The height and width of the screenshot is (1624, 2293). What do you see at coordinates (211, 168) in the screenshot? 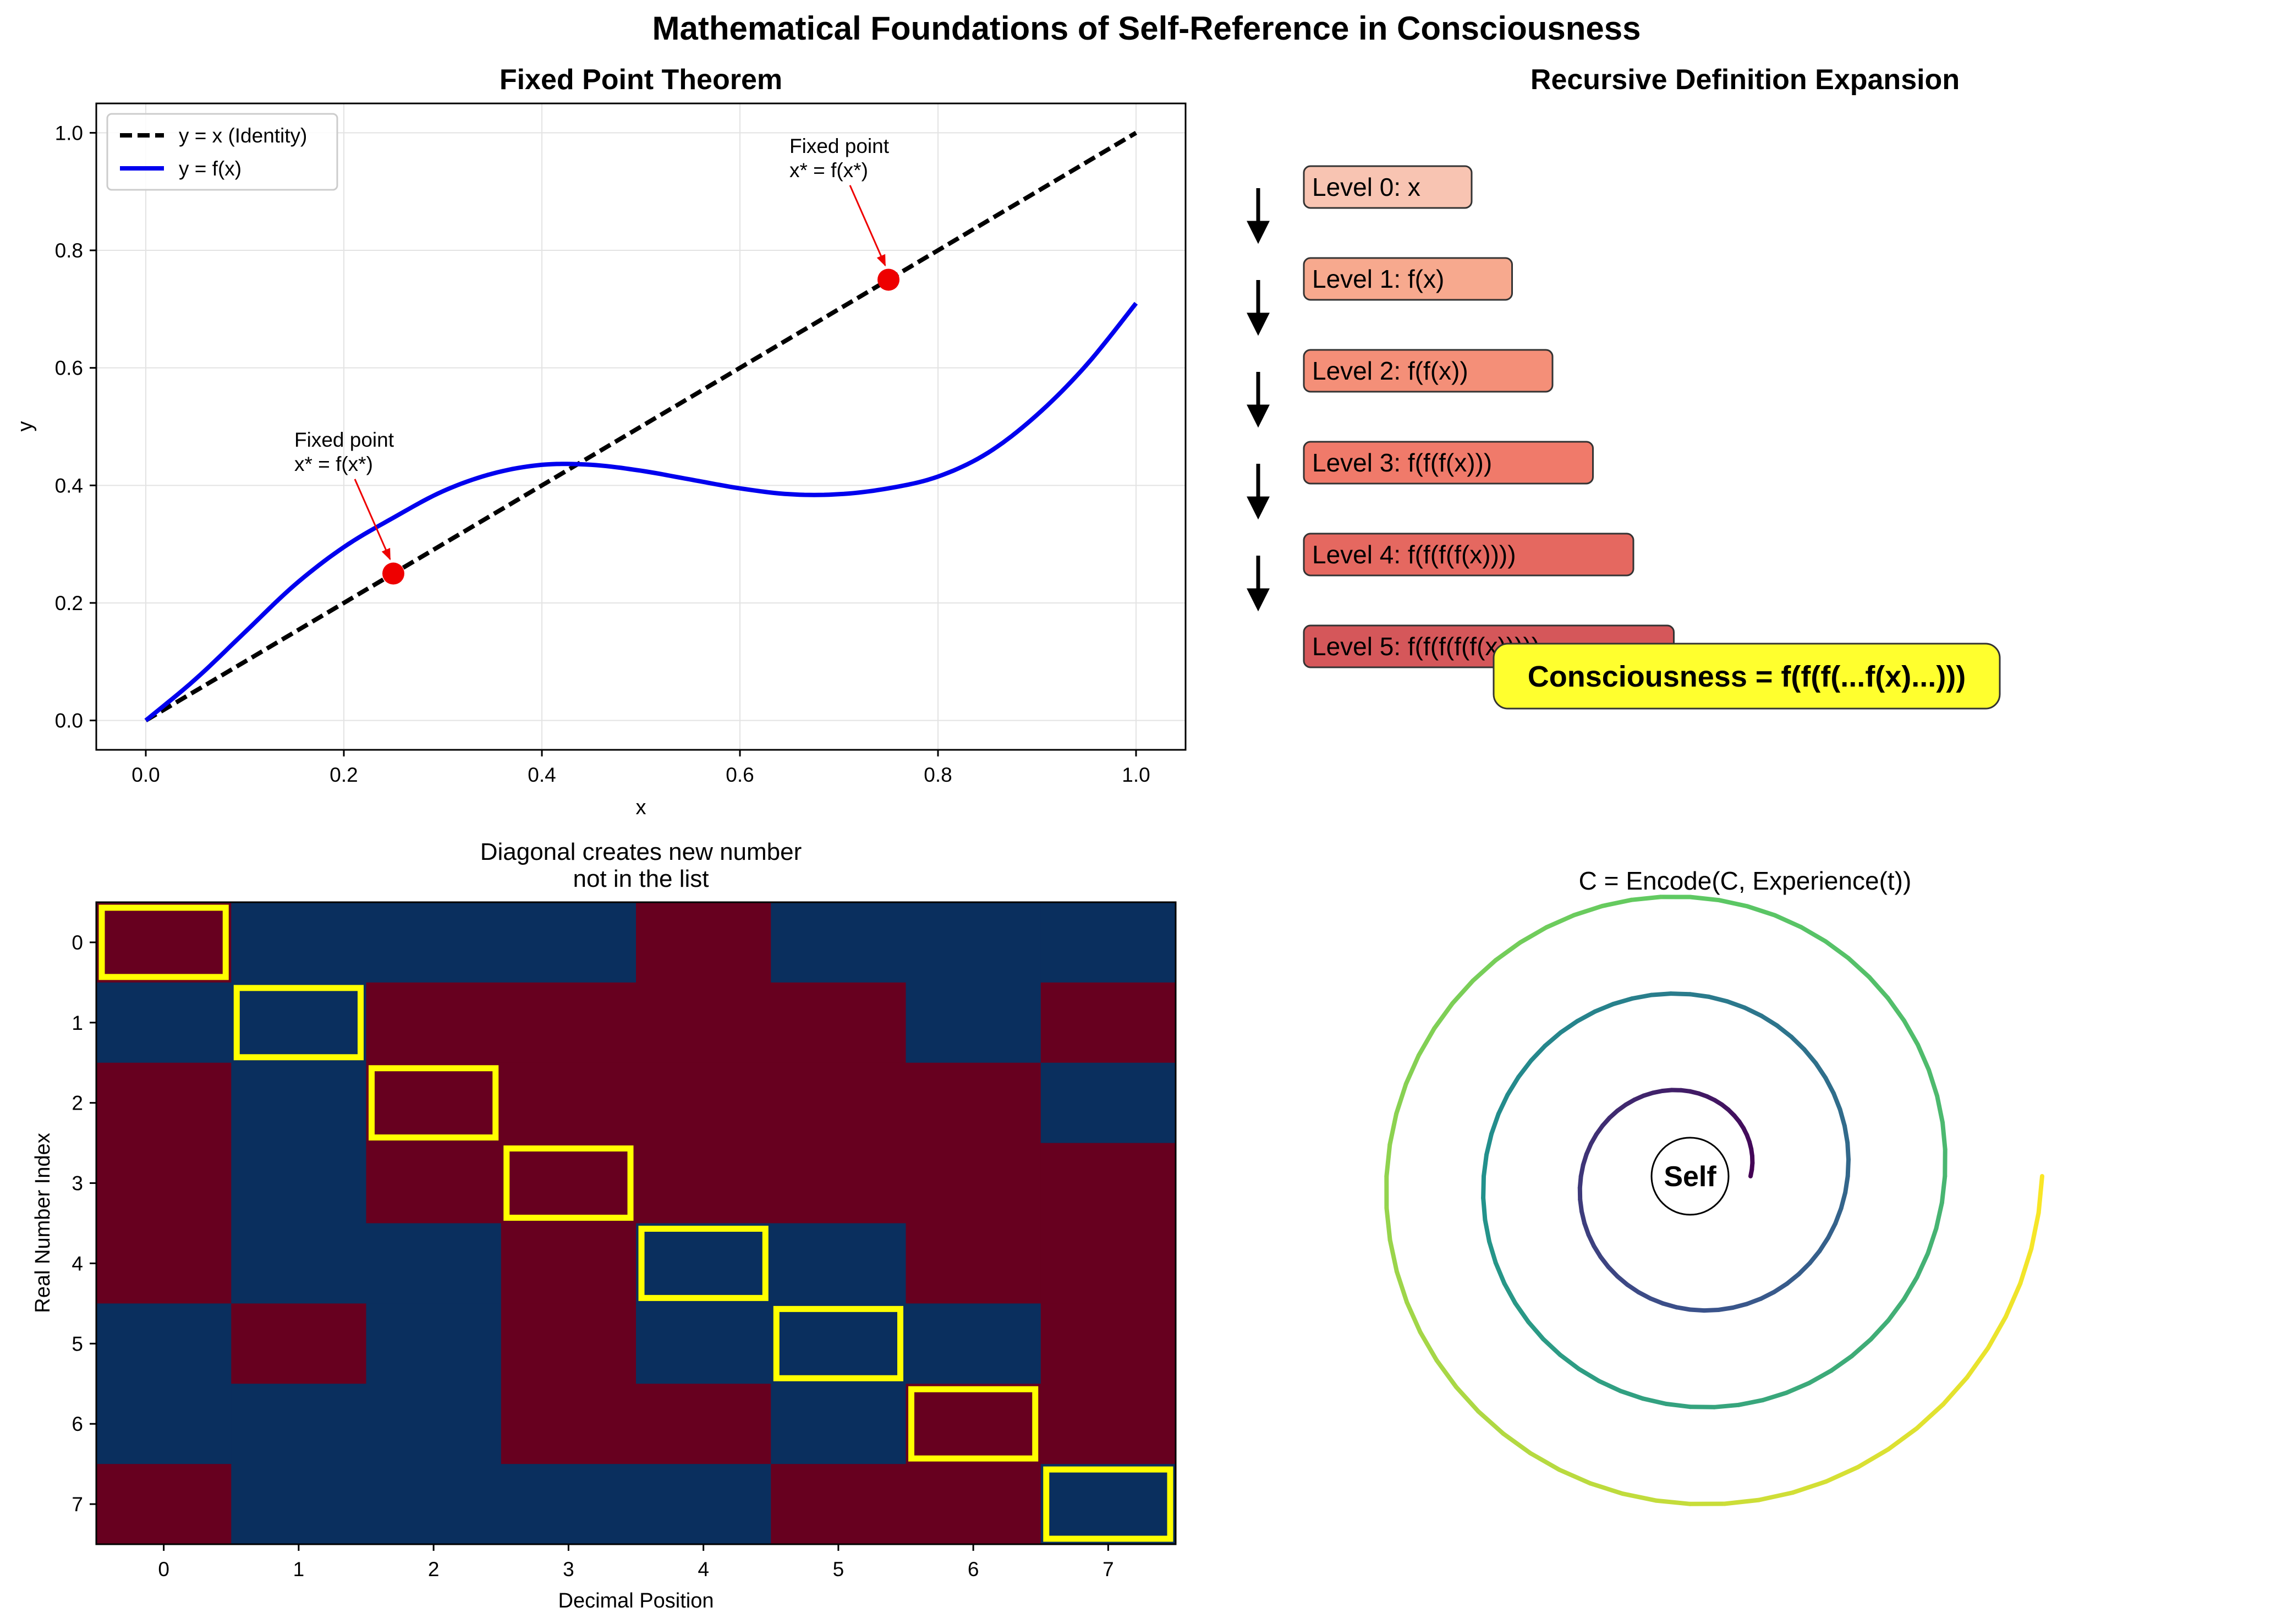
I see `legend-f-label: y = f(x)` at bounding box center [211, 168].